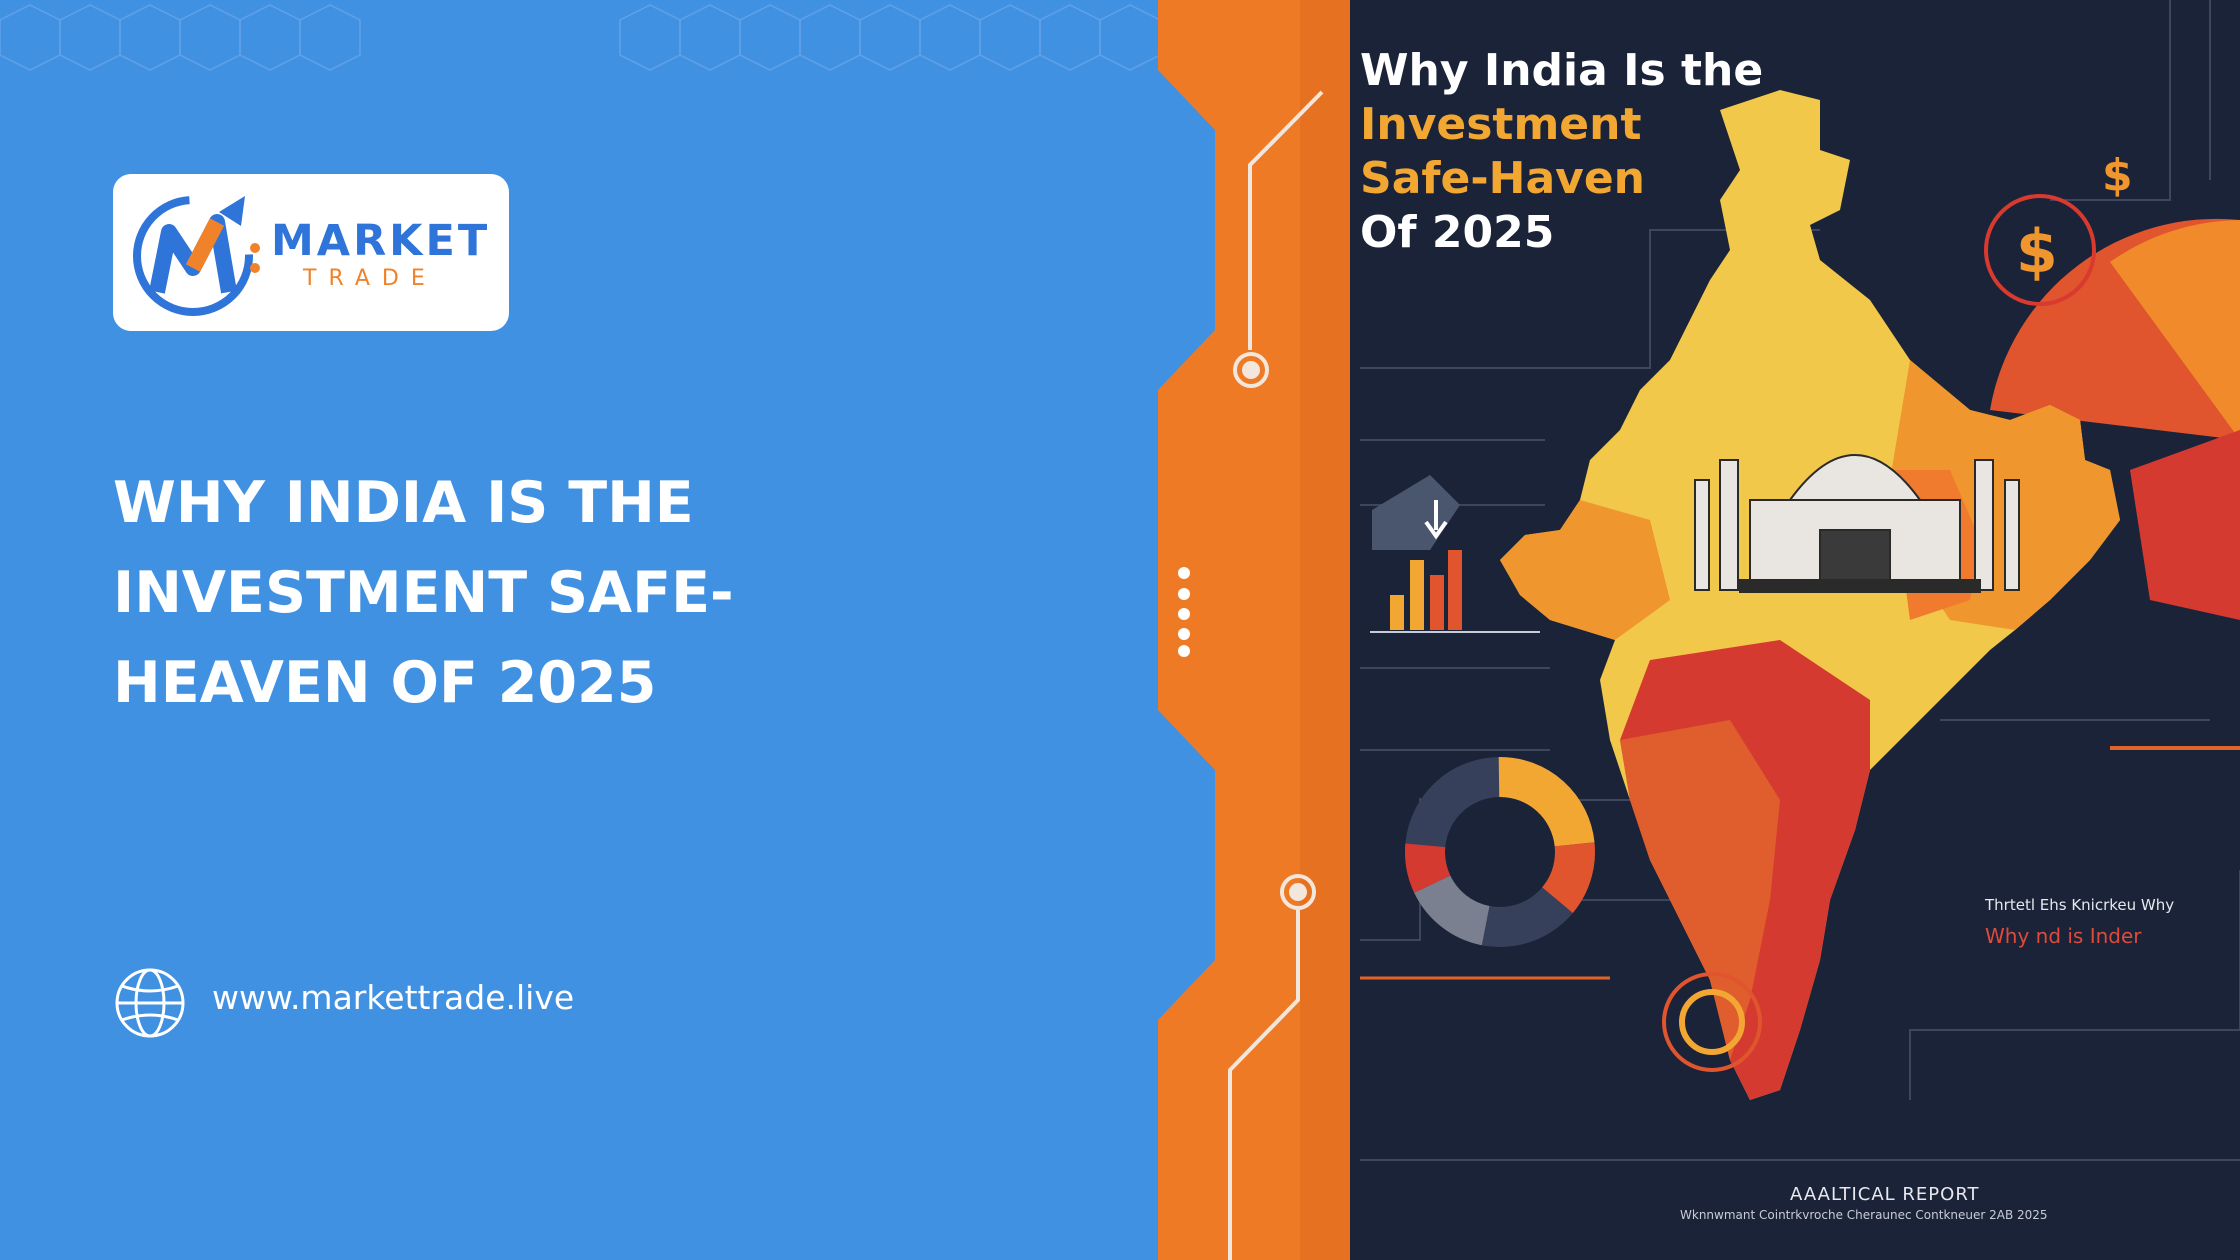  Describe the element at coordinates (150, 1003) in the screenshot. I see `globe-icon` at that location.